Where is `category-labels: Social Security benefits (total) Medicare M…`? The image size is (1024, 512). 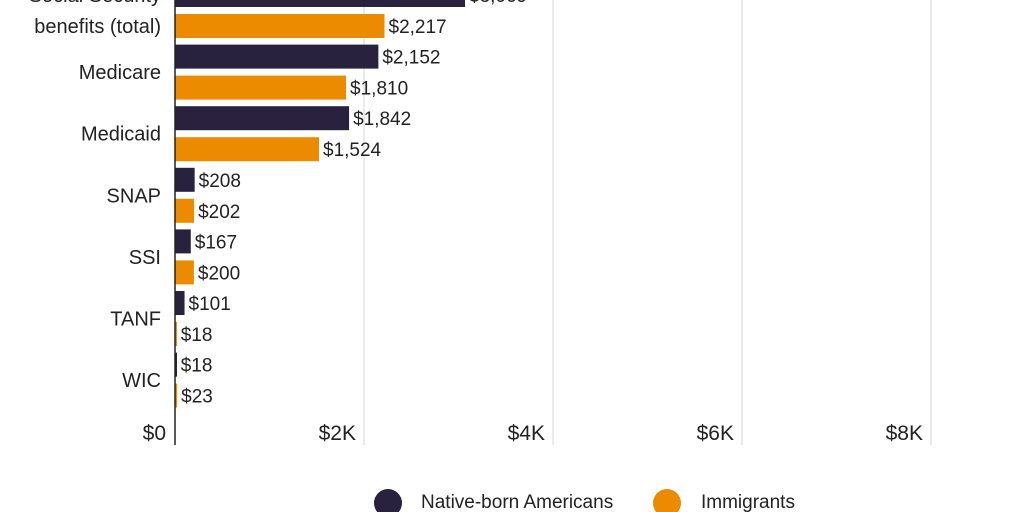 category-labels: Social Security benefits (total) Medicare M… is located at coordinates (95, 196).